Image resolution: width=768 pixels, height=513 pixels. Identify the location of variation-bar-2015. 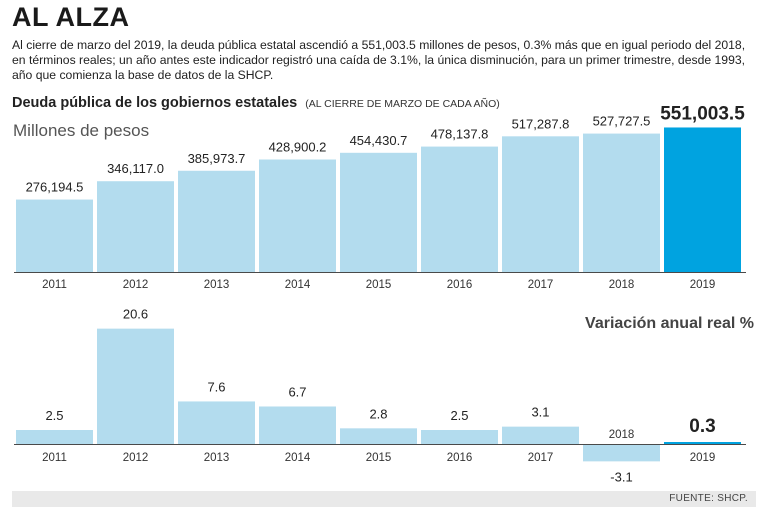
(378, 436).